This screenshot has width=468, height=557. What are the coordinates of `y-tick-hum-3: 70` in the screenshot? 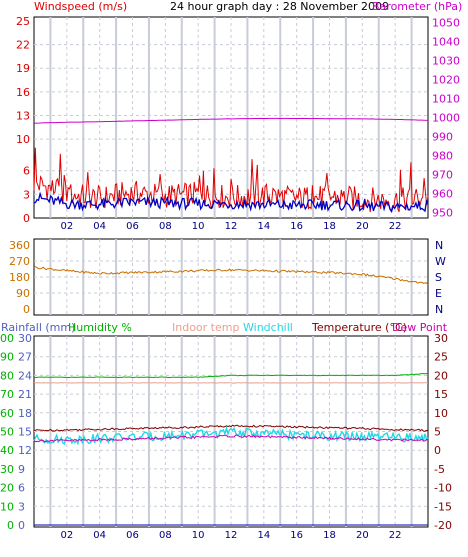 It's located at (7, 394).